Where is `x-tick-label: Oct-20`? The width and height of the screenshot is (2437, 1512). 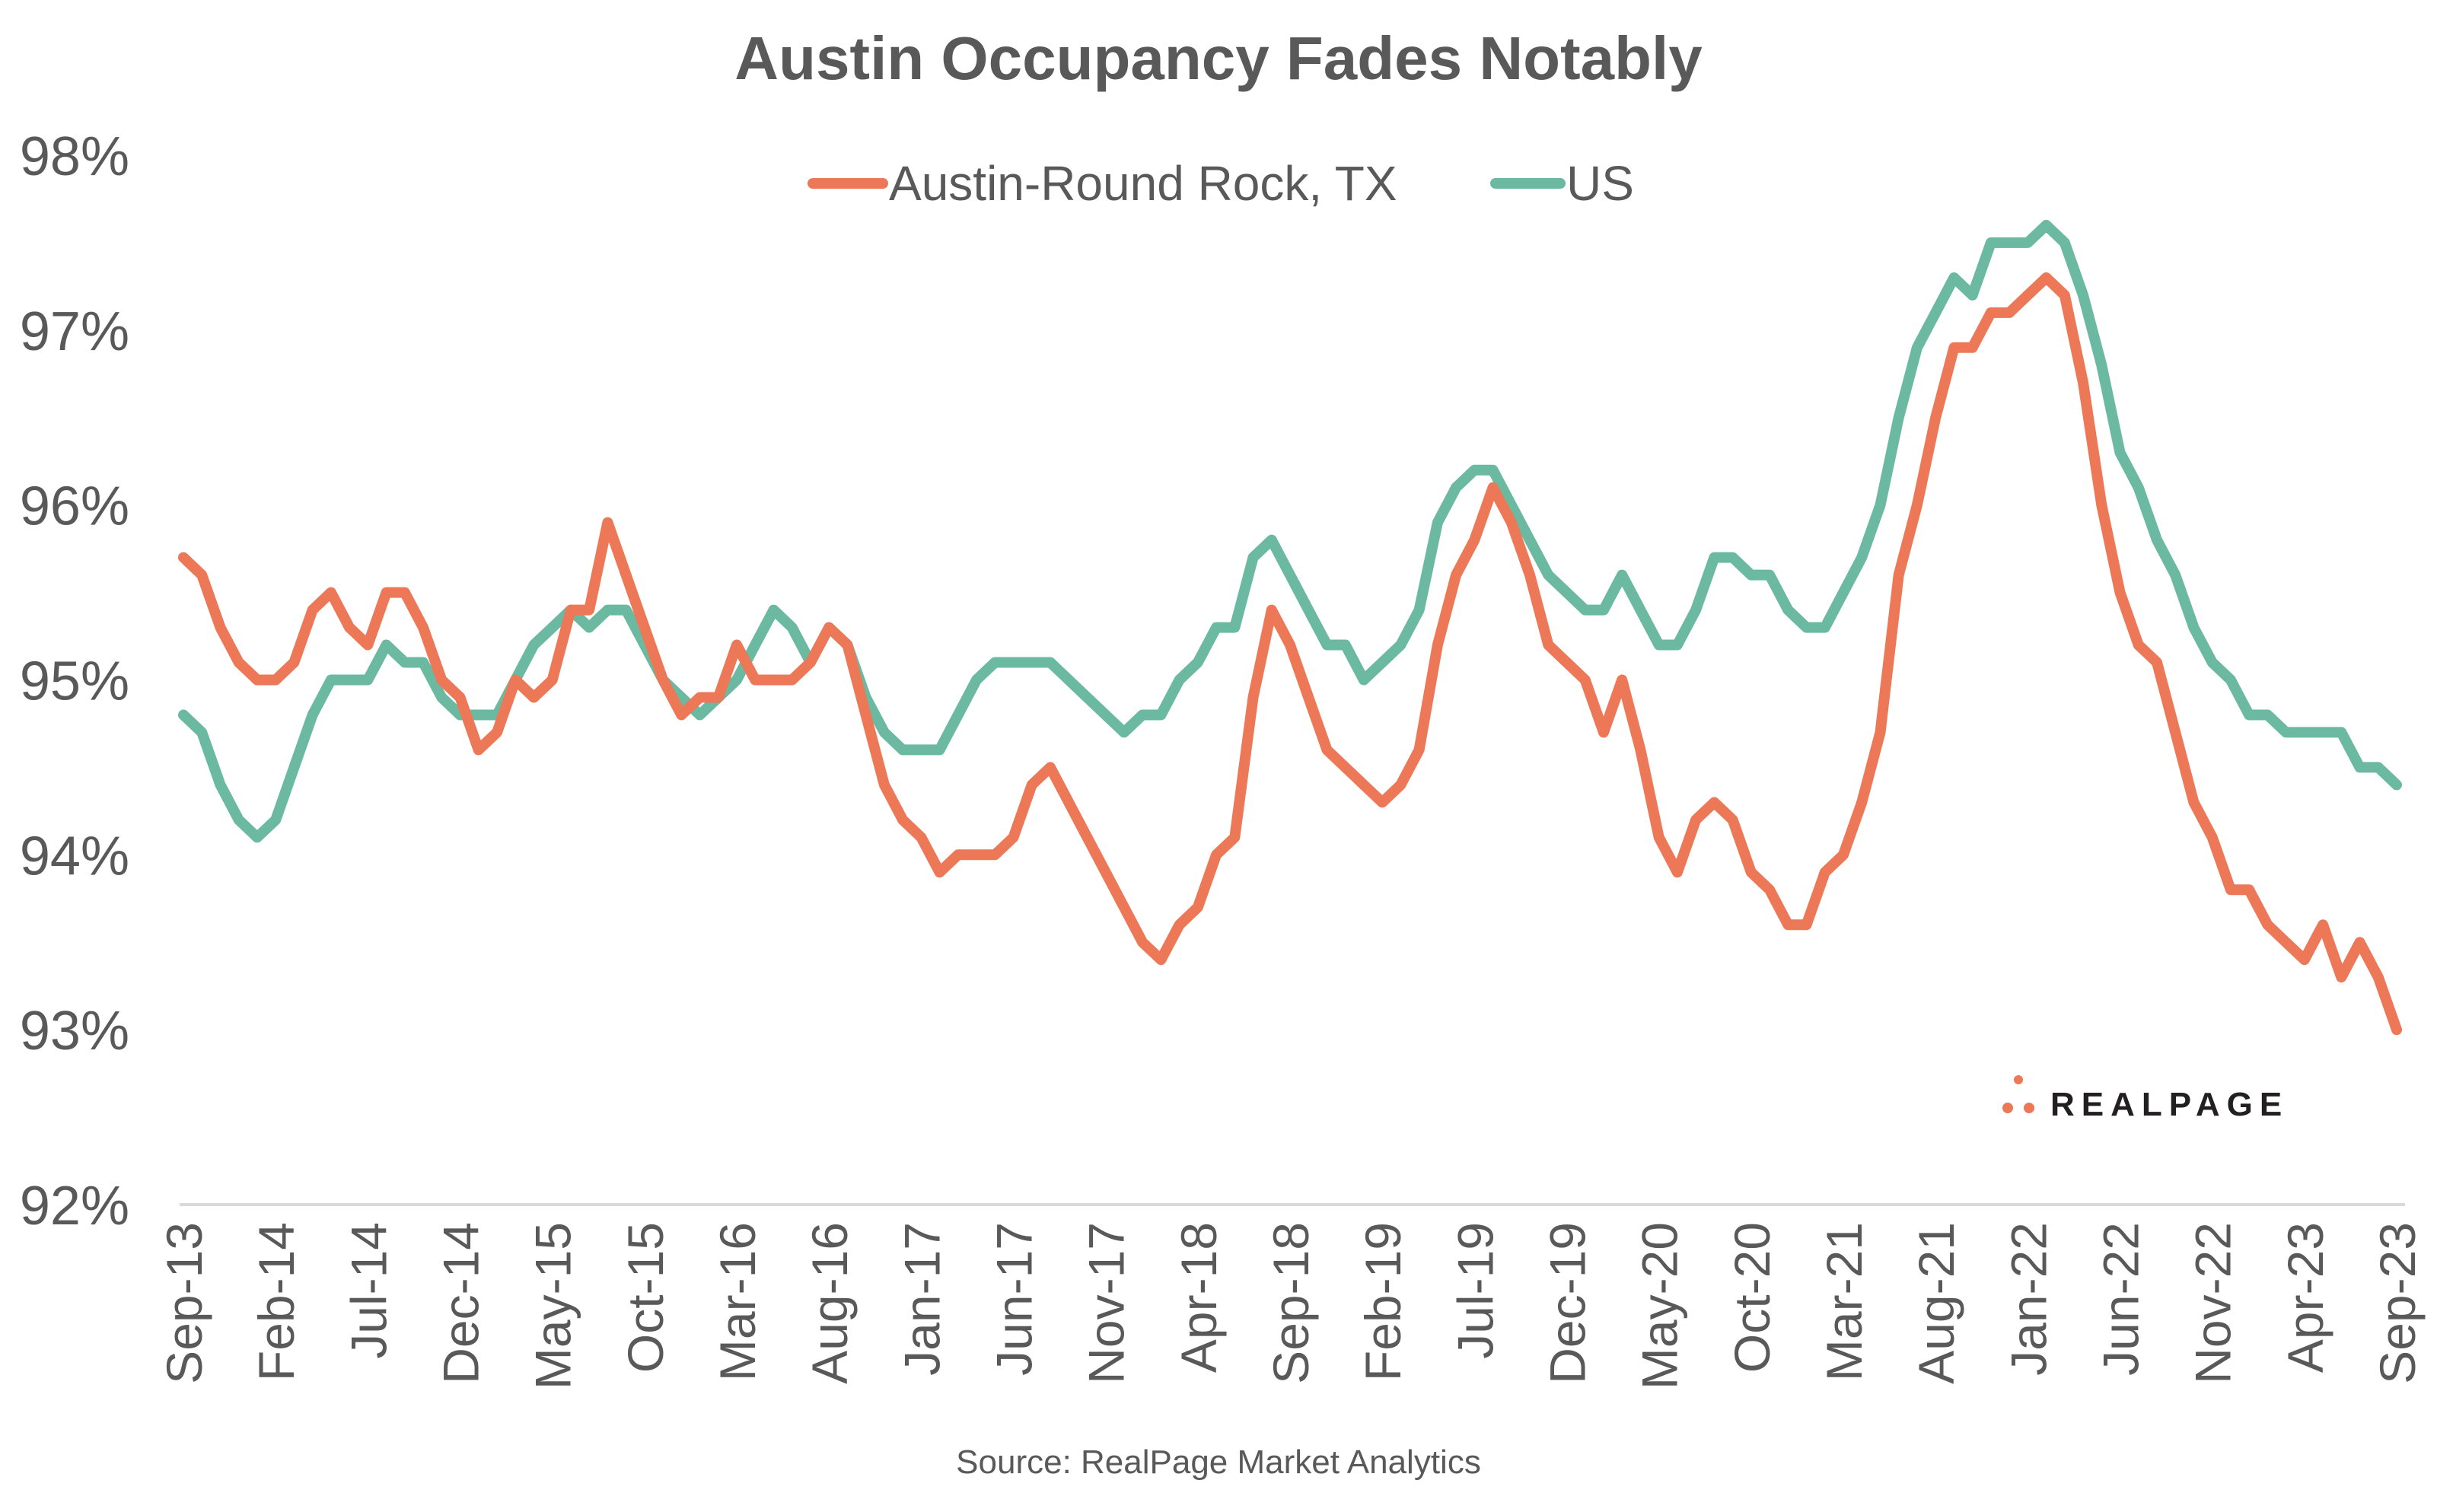 x-tick-label: Oct-20 is located at coordinates (1752, 1297).